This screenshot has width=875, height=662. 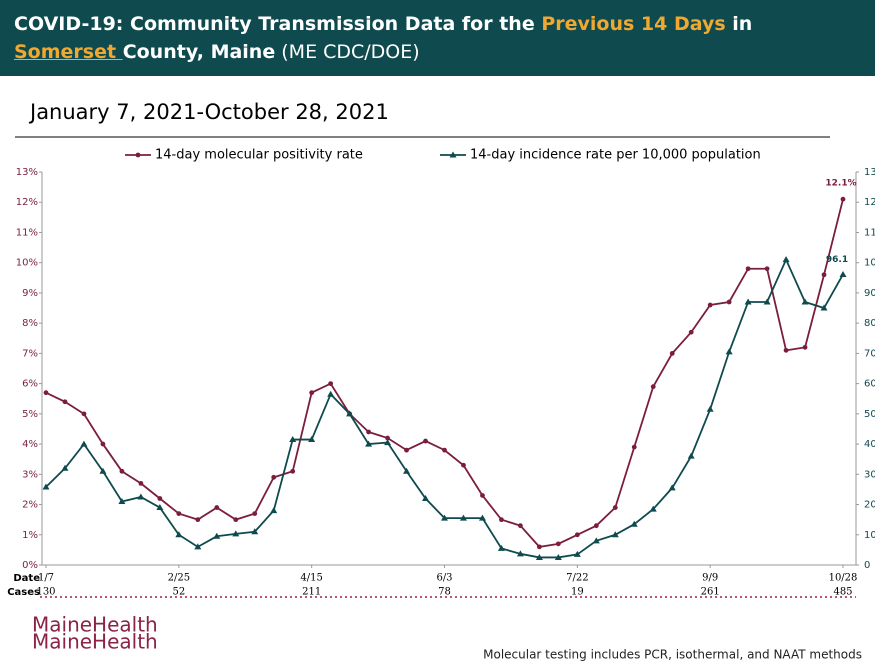 What do you see at coordinates (27, 202) in the screenshot?
I see `y-tick-label: 12%` at bounding box center [27, 202].